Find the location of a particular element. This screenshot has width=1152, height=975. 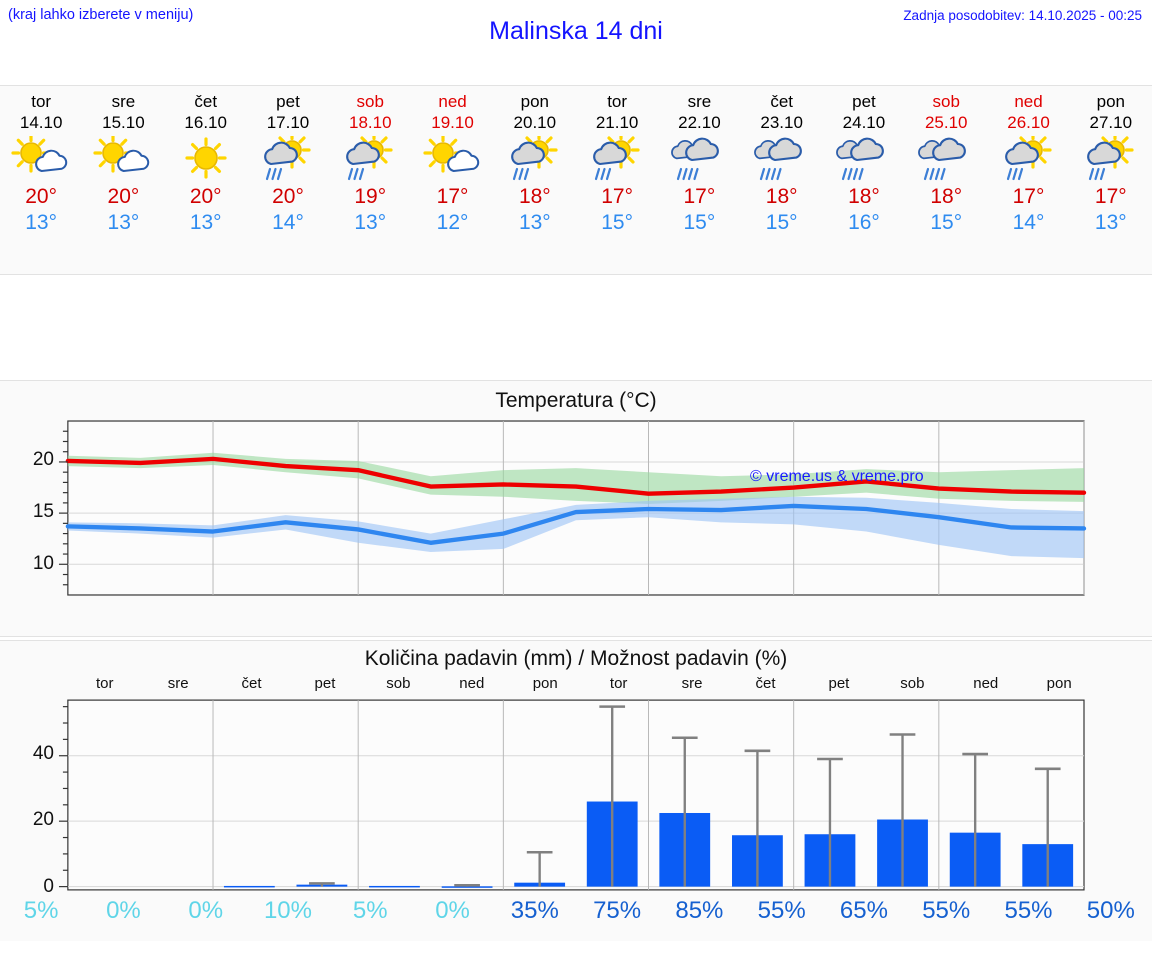

day-column: sob 25.10 18° 15° is located at coordinates (946, 180).